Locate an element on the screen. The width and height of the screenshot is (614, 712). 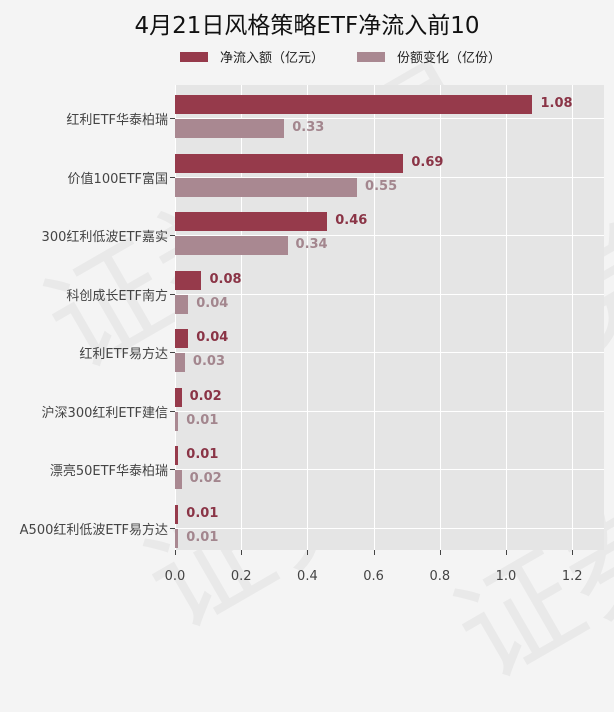
legend: 净流入额（亿元） 份额变化（亿份） is located at coordinates (307, 57).